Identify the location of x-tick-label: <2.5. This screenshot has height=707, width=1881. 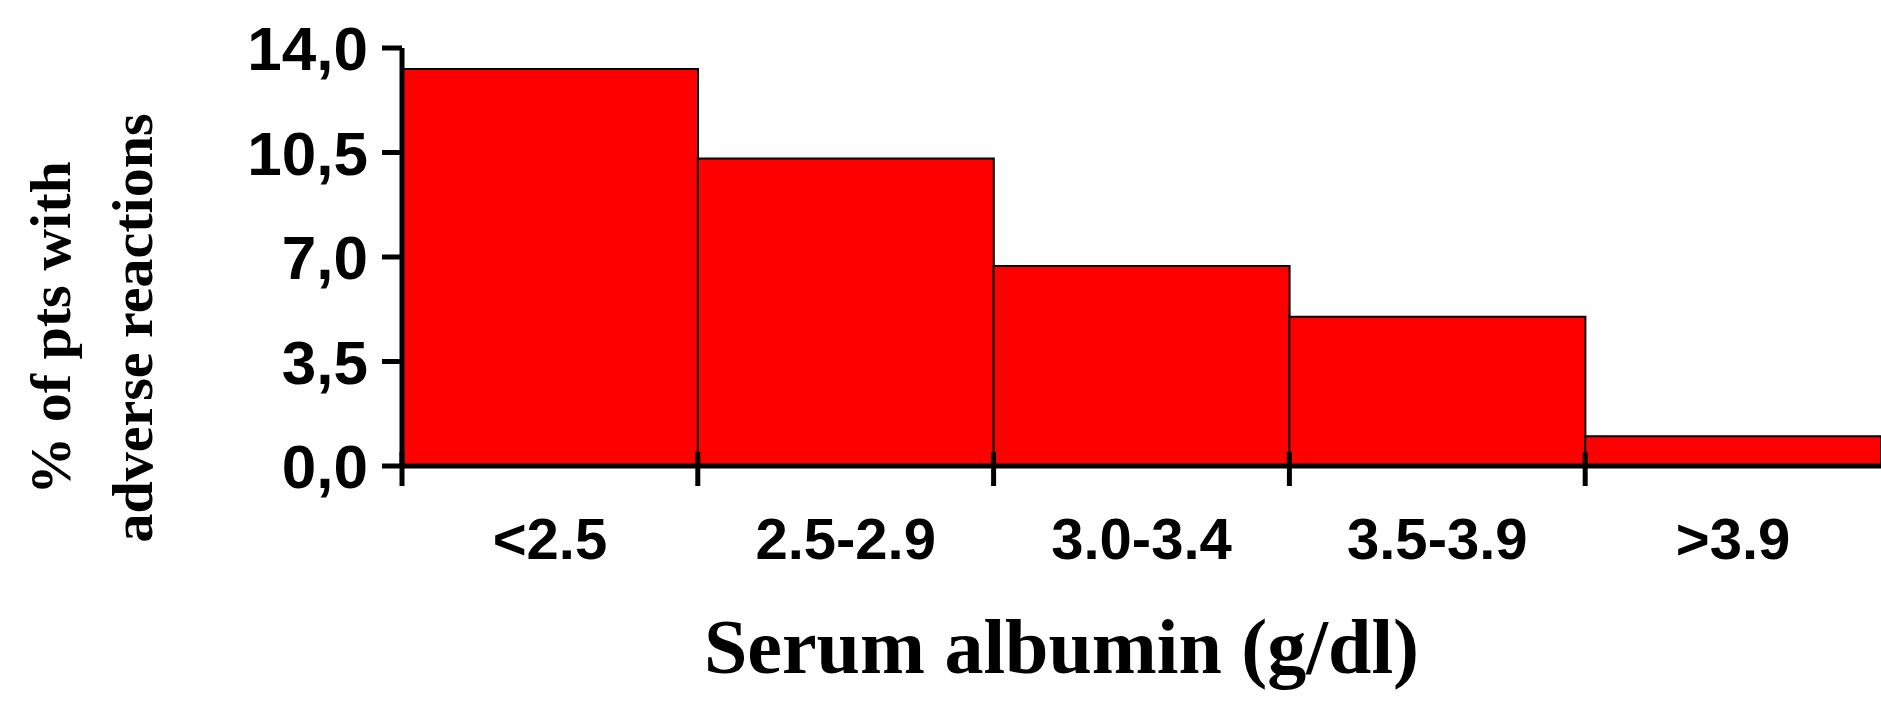
(550, 538).